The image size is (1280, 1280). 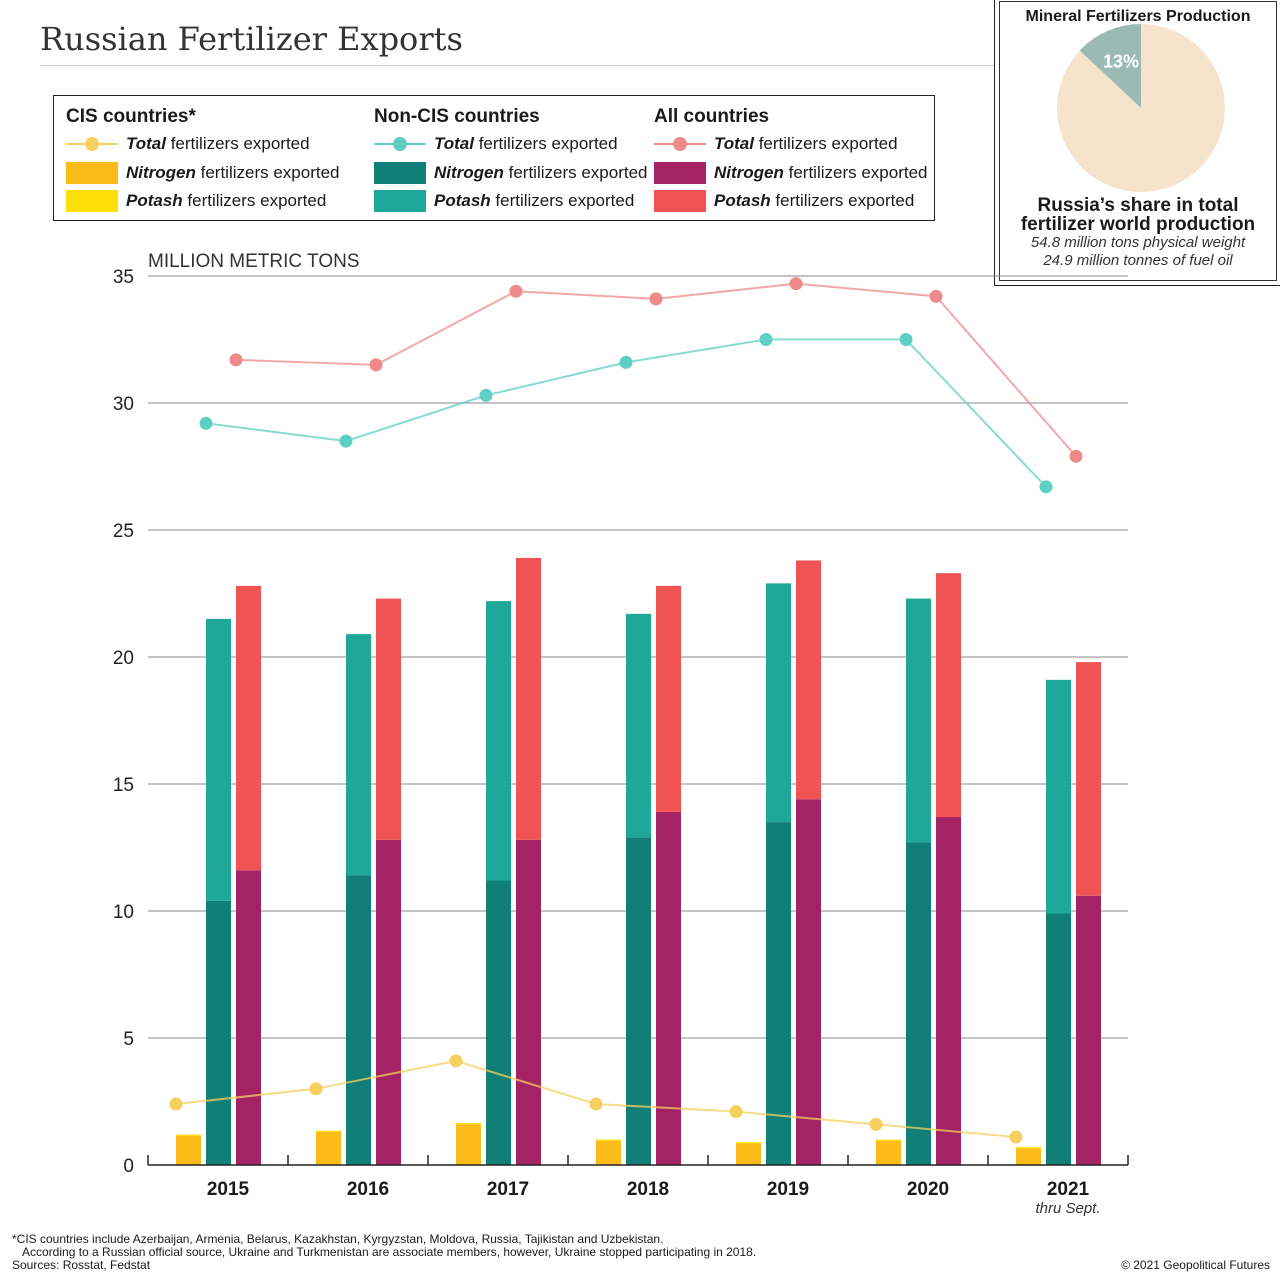 What do you see at coordinates (928, 1189) in the screenshot?
I see `x-tick-label: 2020` at bounding box center [928, 1189].